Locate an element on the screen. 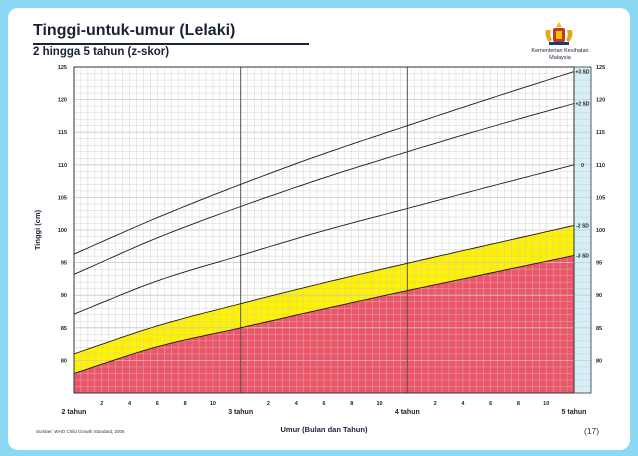 The width and height of the screenshot is (638, 456). y-tick-label: 80 is located at coordinates (64, 361).